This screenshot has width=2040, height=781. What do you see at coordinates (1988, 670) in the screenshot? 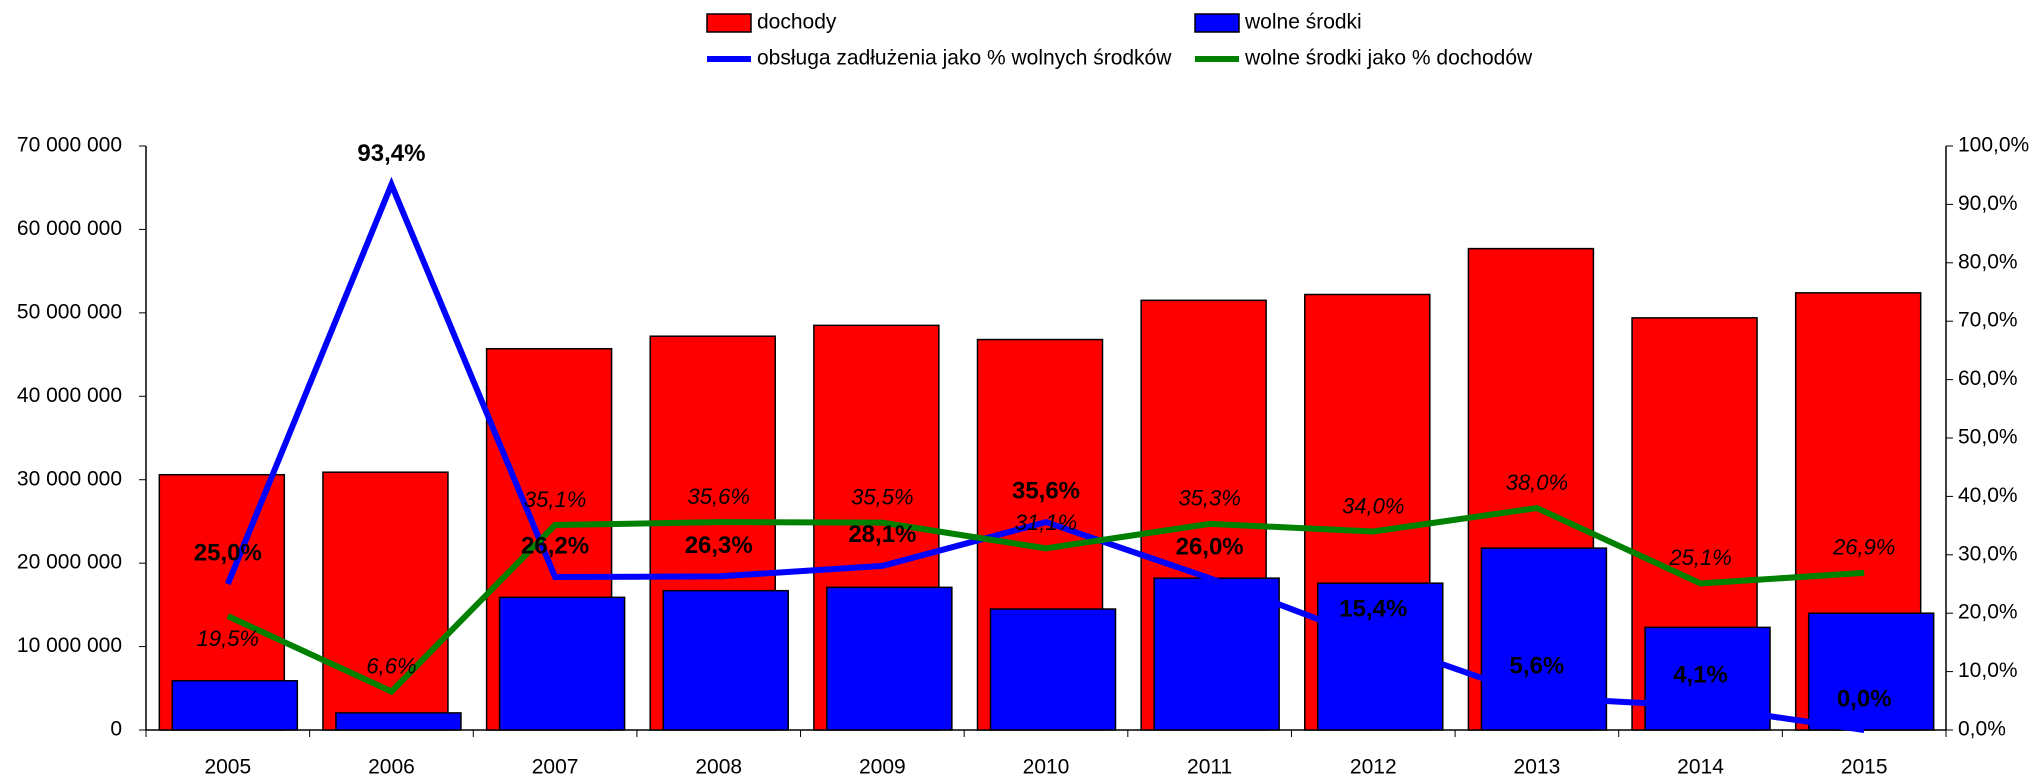
I see `y2-tick-label: 10,0%` at bounding box center [1988, 670].